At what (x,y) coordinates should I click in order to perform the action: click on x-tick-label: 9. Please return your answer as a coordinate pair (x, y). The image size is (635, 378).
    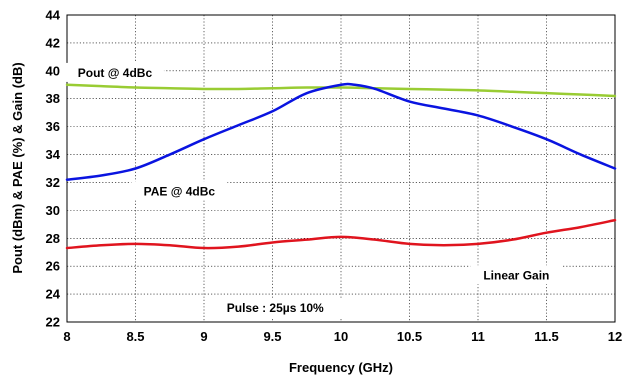
    Looking at the image, I should click on (203, 336).